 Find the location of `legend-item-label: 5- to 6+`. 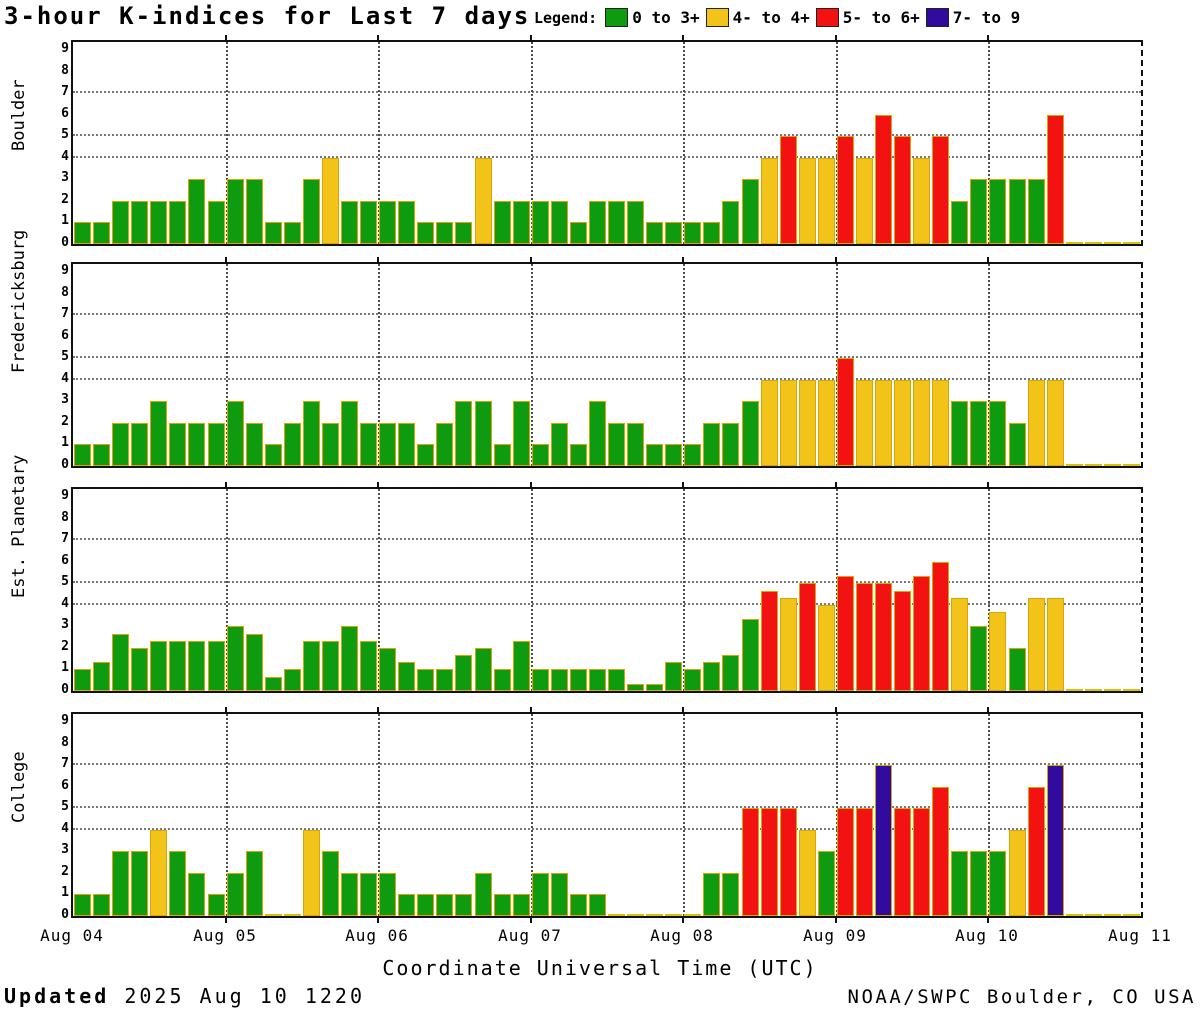

legend-item-label: 5- to 6+ is located at coordinates (881, 17).